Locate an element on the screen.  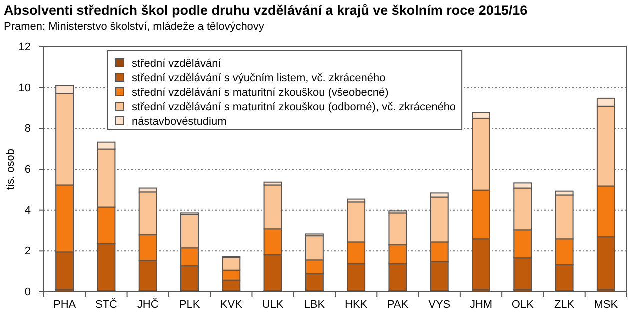
x-tick-label: MSK is located at coordinates (606, 304).